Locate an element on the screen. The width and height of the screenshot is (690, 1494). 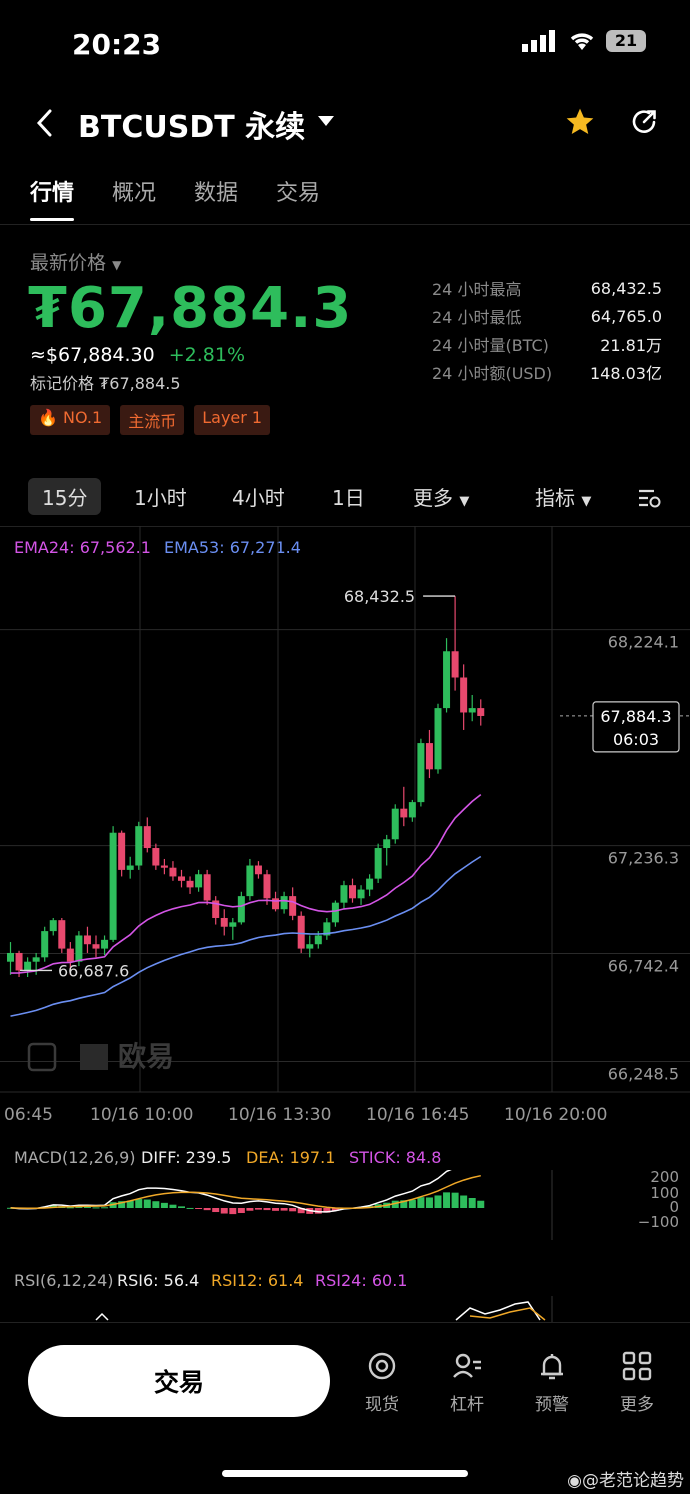
weibo-icon: ◉ is located at coordinates (574, 1481).